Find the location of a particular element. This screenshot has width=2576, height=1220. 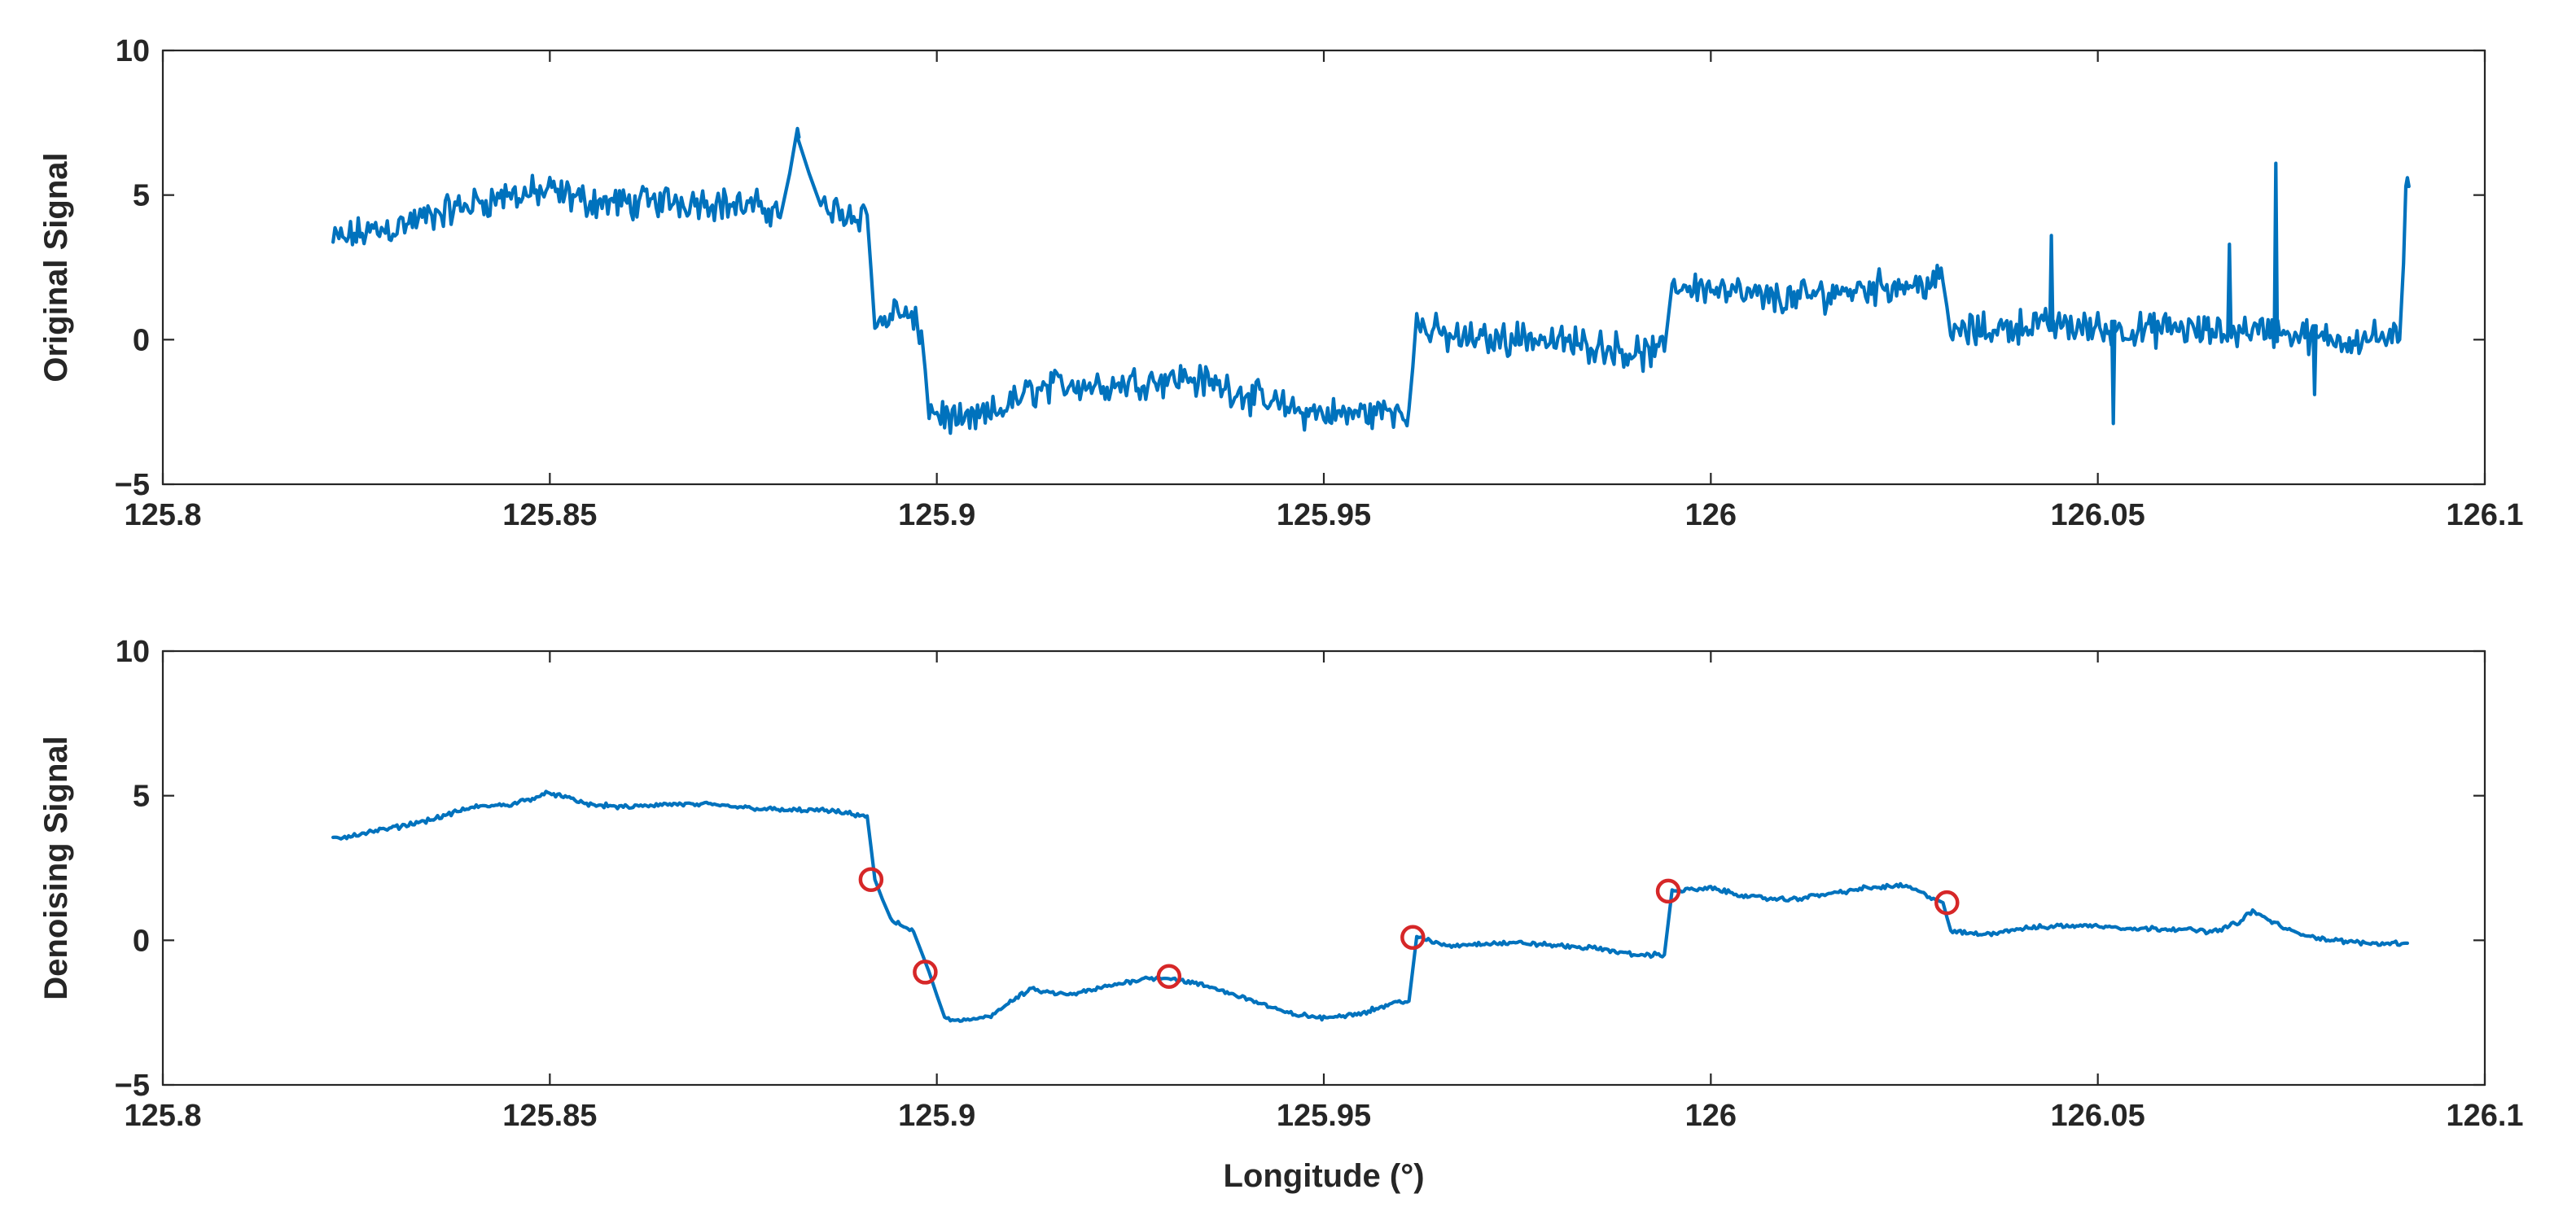

y-axis-title: Original Signal is located at coordinates (56, 267).